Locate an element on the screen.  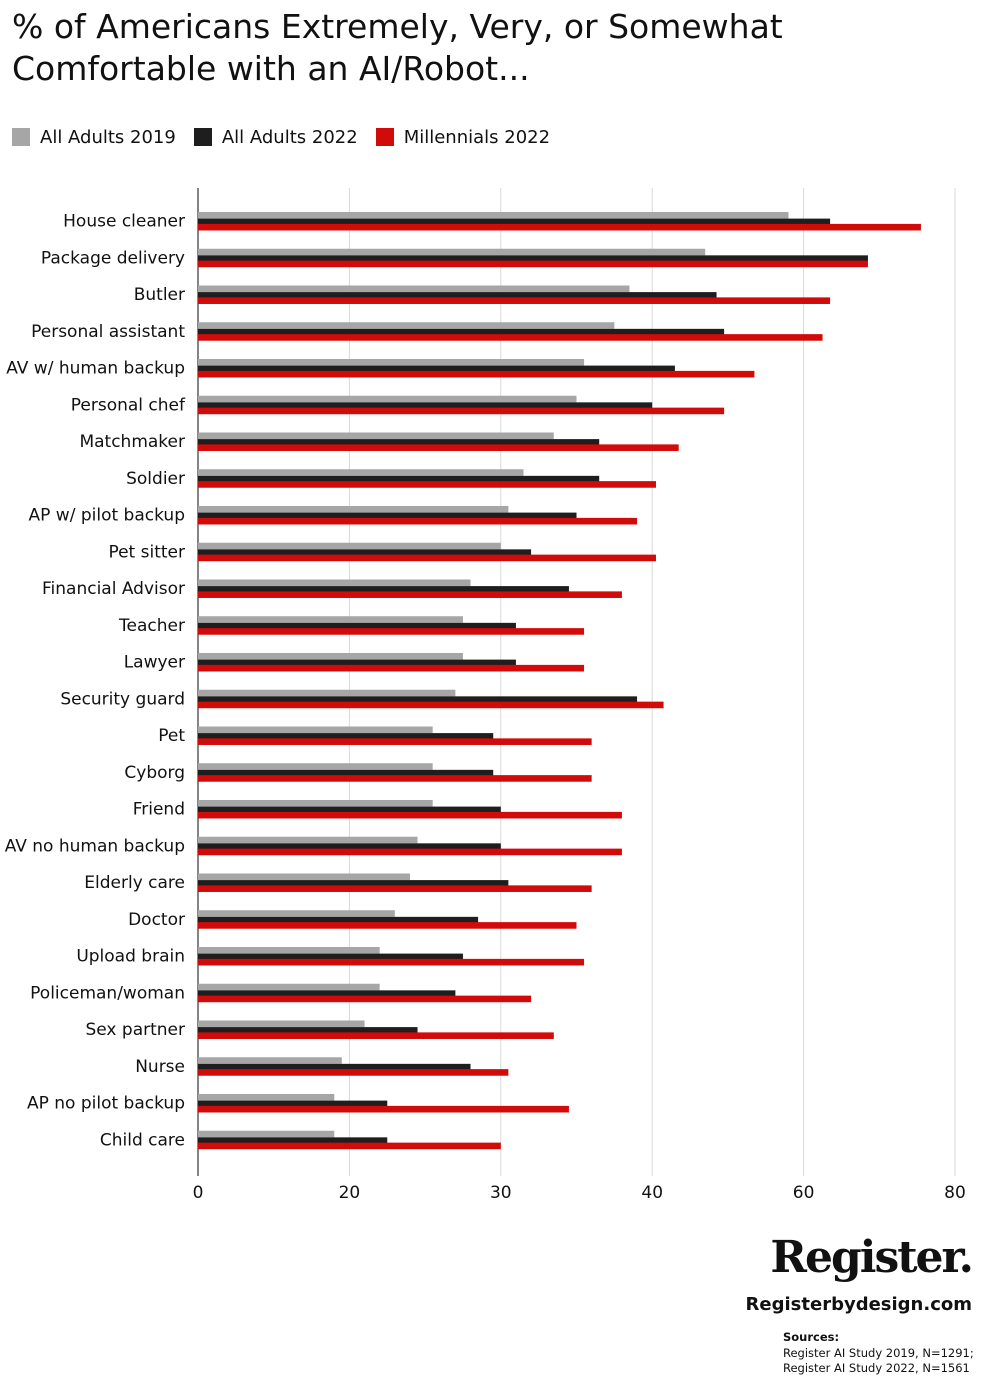
brand-url: Registerbydesign.com is located at coordinates (858, 1304).